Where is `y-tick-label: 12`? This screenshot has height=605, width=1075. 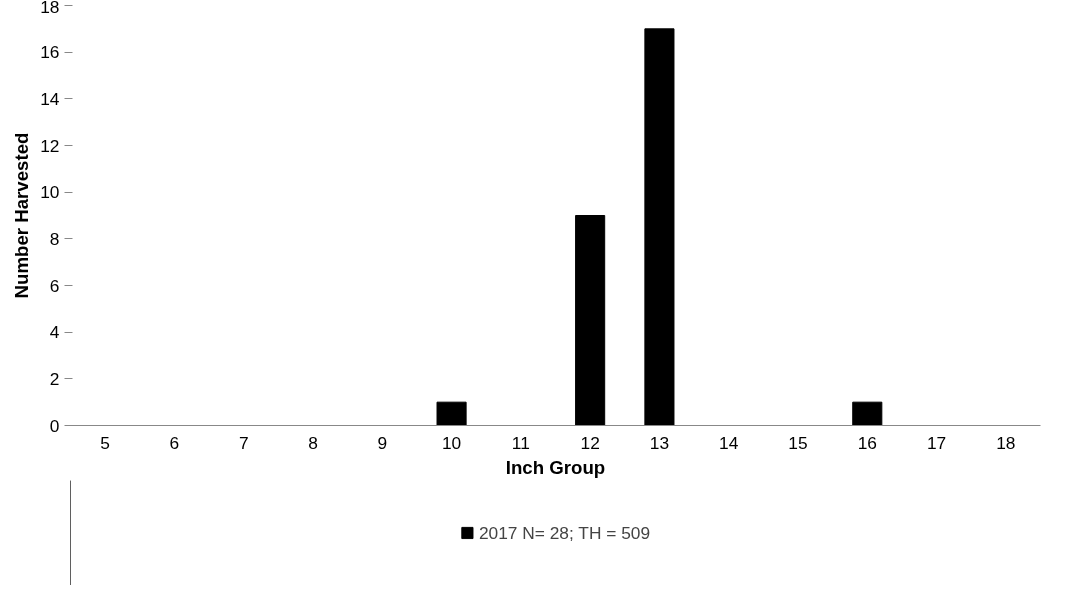 y-tick-label: 12 is located at coordinates (50, 145).